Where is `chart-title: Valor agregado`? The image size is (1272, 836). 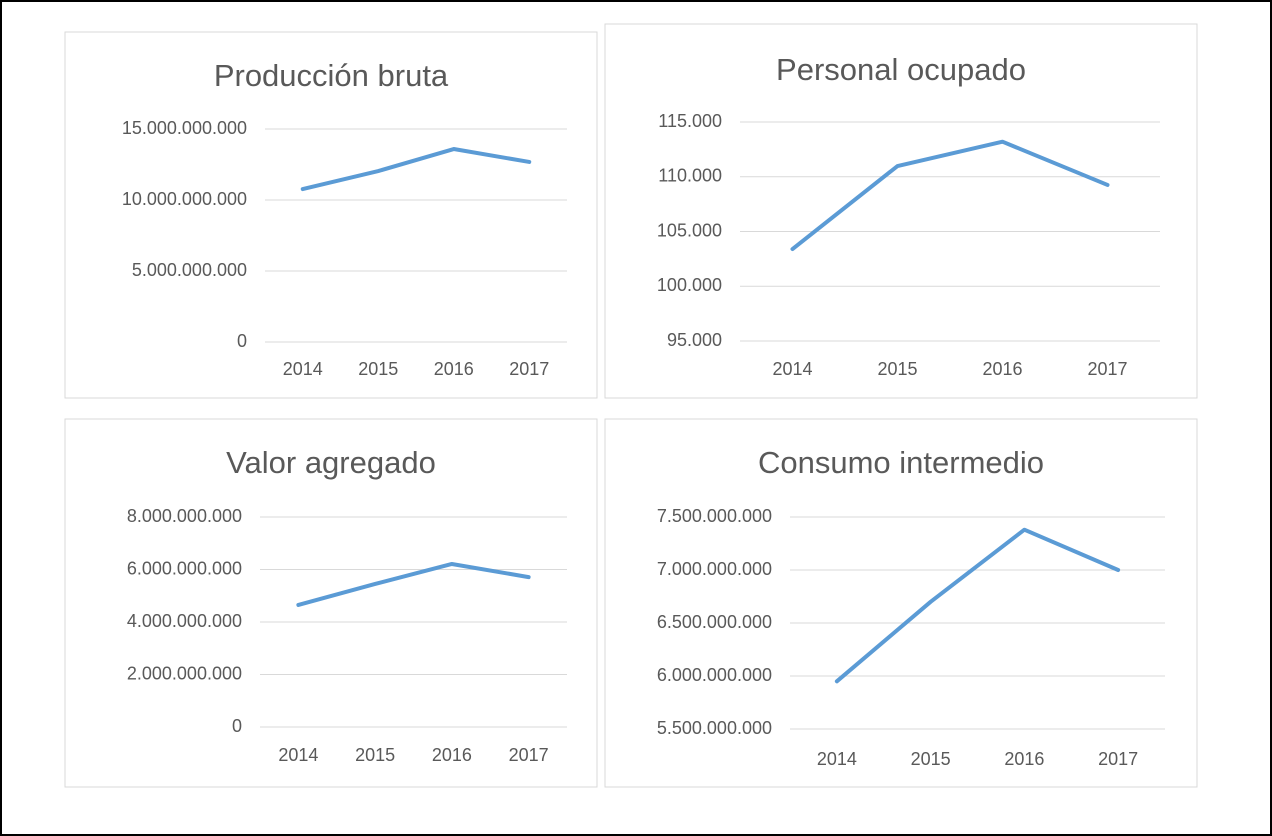
chart-title: Valor agregado is located at coordinates (331, 462).